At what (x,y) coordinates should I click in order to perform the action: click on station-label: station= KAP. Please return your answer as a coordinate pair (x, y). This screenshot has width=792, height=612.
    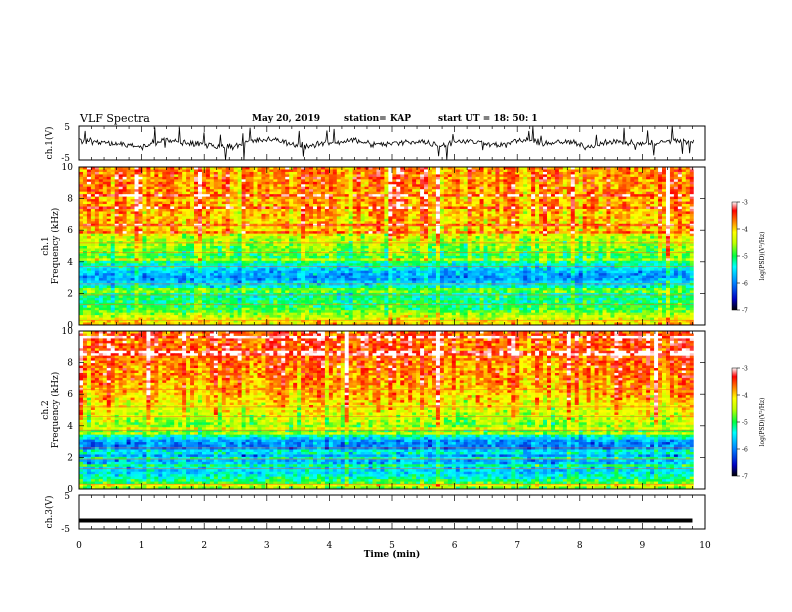
    Looking at the image, I should click on (377, 119).